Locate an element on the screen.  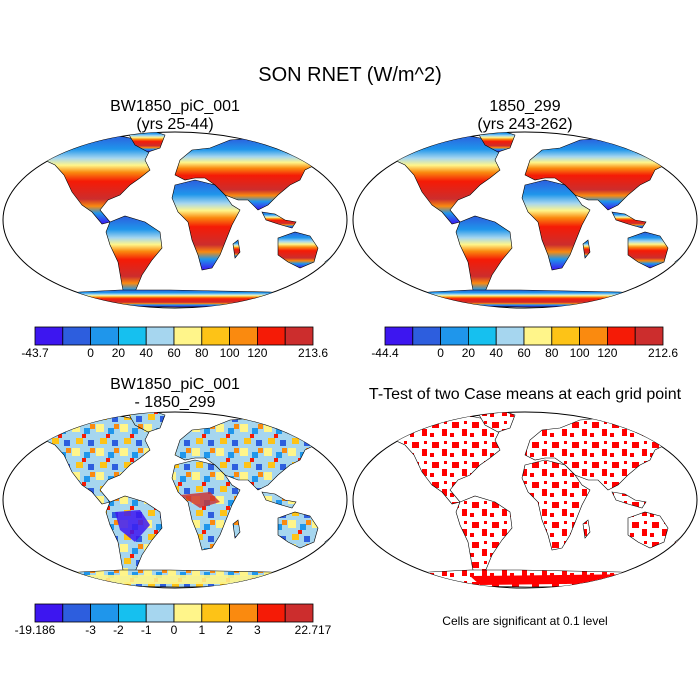
colorbar-tick-label: 213.6 is located at coordinates (313, 353).